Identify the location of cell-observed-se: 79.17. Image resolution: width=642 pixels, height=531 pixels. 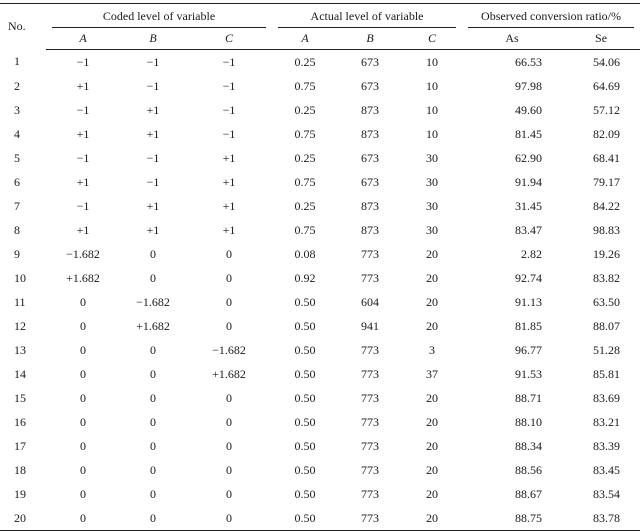
(607, 181).